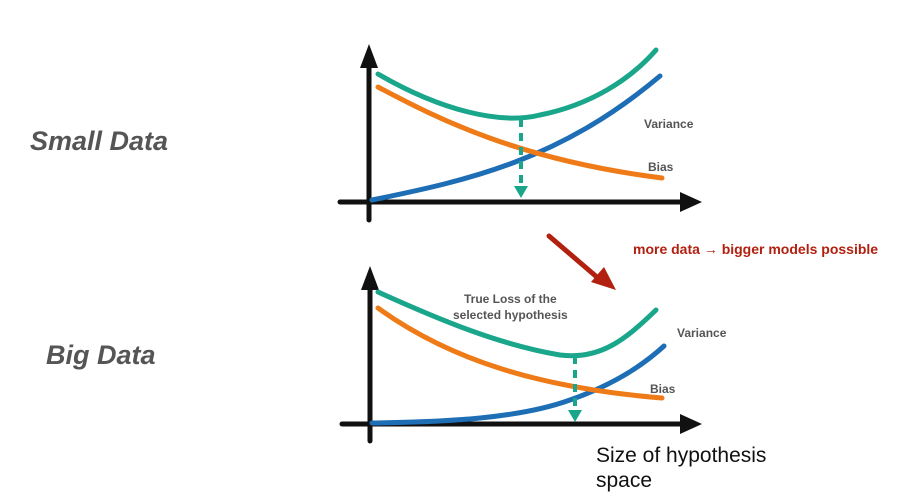 The image size is (924, 504). What do you see at coordinates (711, 468) in the screenshot?
I see `x-axis-label: Size of hypothesis space` at bounding box center [711, 468].